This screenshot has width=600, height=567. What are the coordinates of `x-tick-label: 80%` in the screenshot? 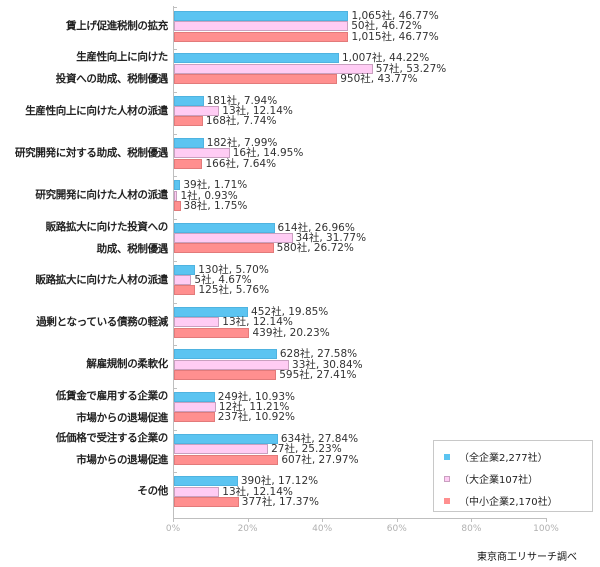 It's located at (471, 529).